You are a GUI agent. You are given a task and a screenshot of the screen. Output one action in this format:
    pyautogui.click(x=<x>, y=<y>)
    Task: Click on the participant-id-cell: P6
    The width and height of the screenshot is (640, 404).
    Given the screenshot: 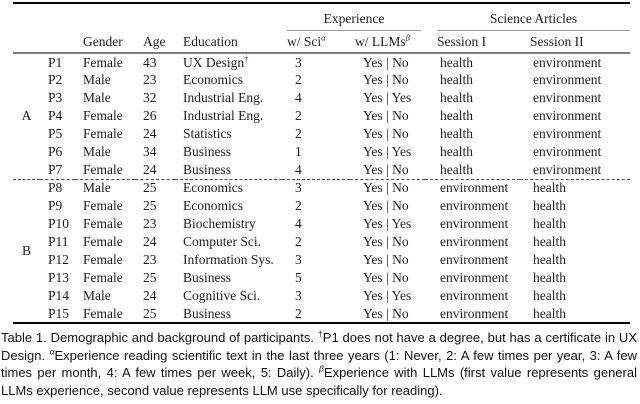 What is the action you would take?
    pyautogui.click(x=55, y=151)
    